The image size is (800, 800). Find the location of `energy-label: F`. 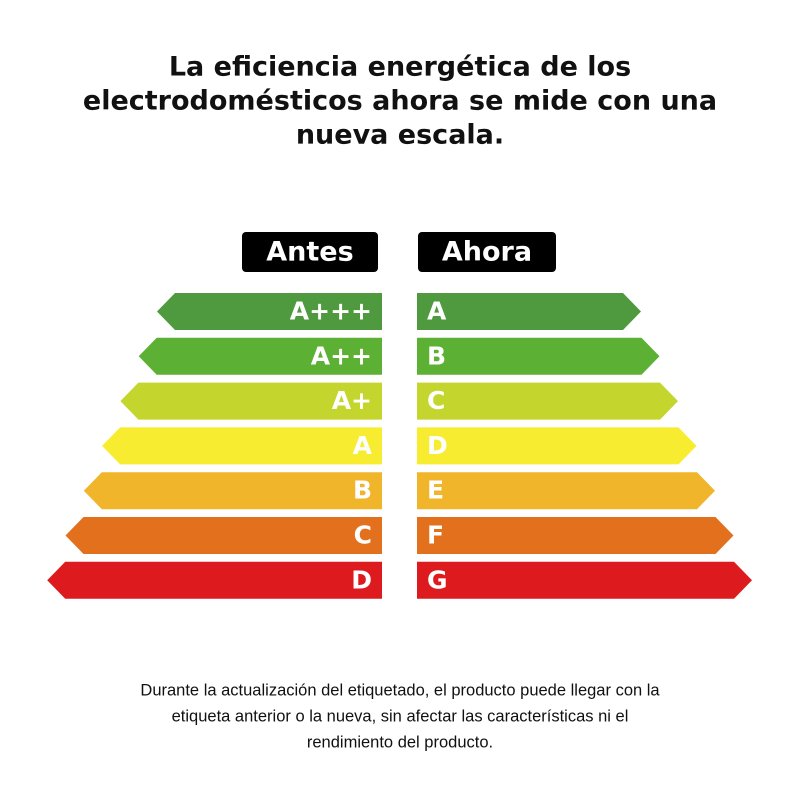

energy-label: F is located at coordinates (435, 535).